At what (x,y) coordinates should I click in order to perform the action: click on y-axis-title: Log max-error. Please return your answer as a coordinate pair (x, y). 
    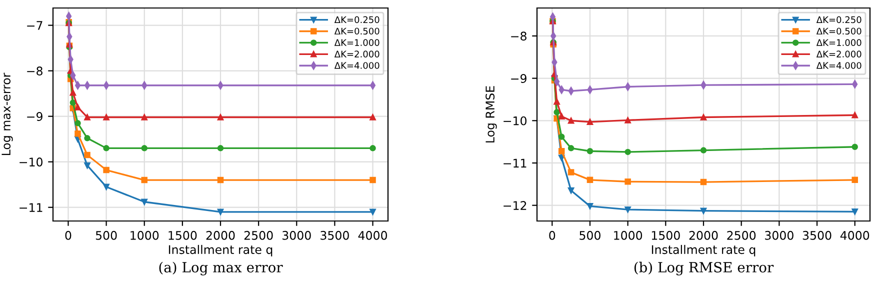
    Looking at the image, I should click on (7, 114).